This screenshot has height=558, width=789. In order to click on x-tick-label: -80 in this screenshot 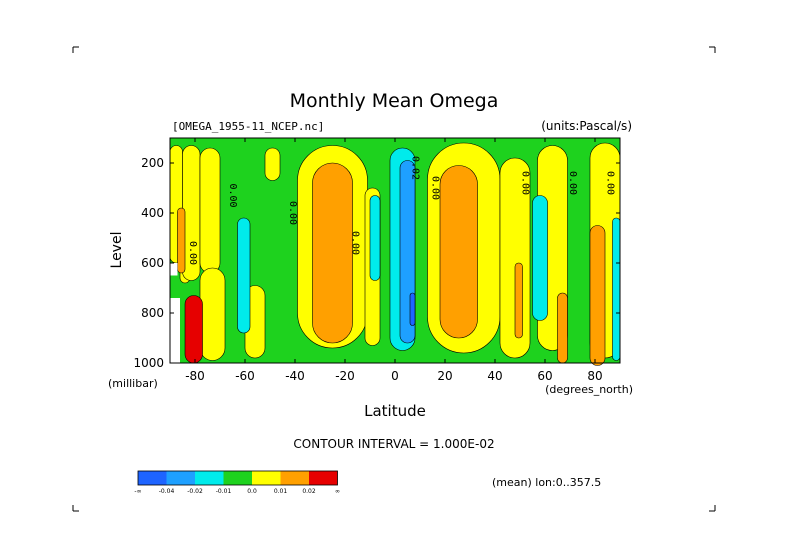, I will do `click(195, 376)`.